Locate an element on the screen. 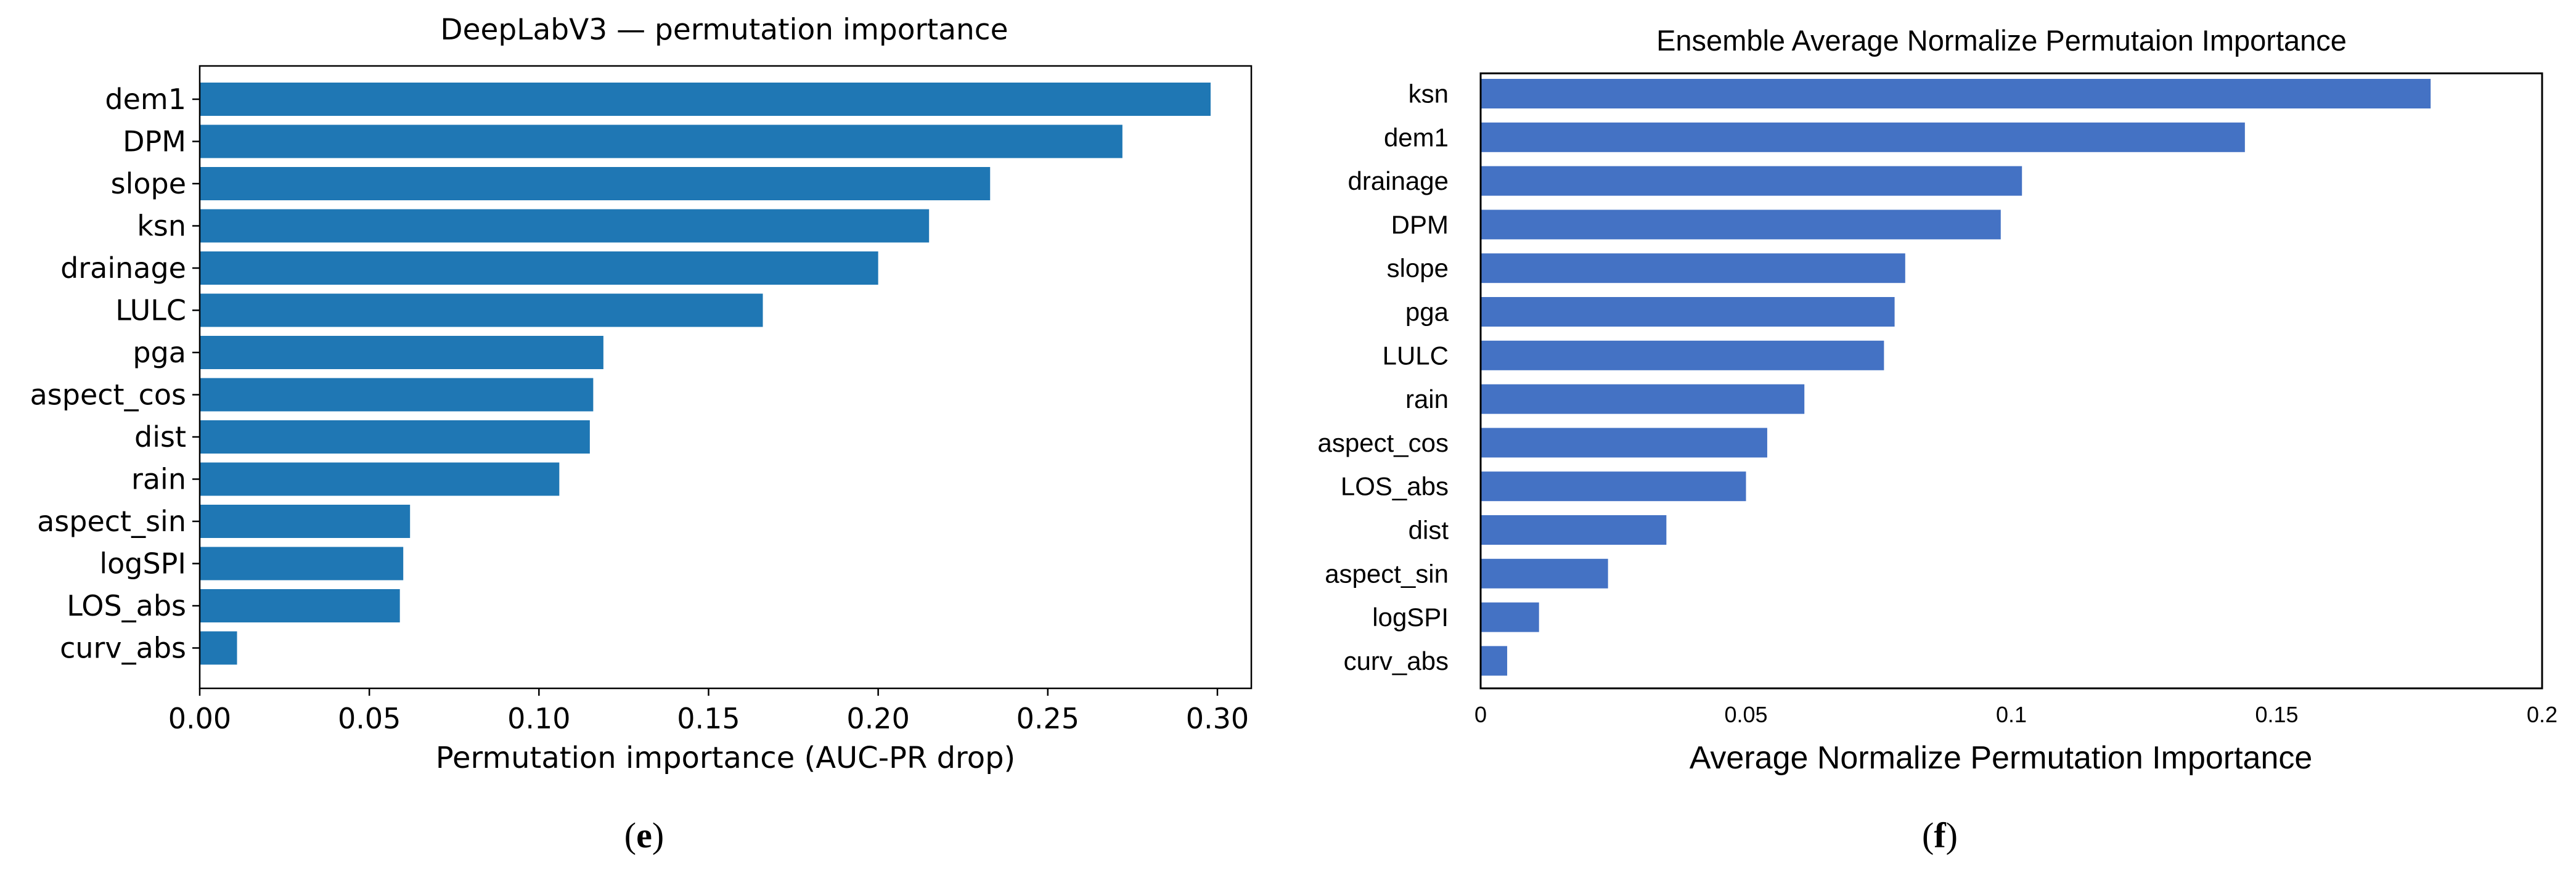 The height and width of the screenshot is (880, 2576). chart-f-bar-aspect_cos is located at coordinates (1624, 443).